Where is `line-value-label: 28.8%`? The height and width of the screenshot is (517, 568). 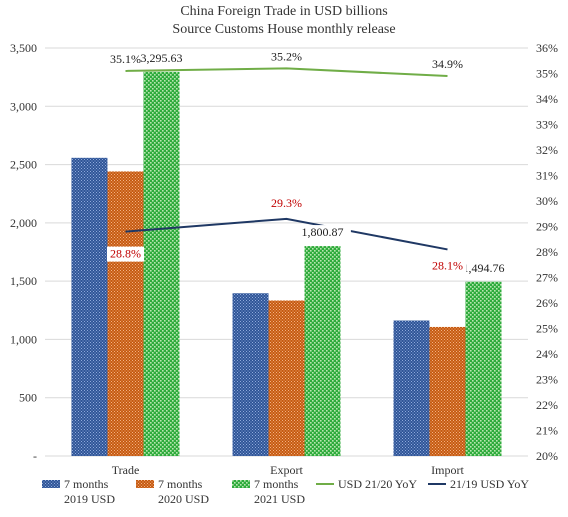
line-value-label: 28.8% is located at coordinates (125, 254).